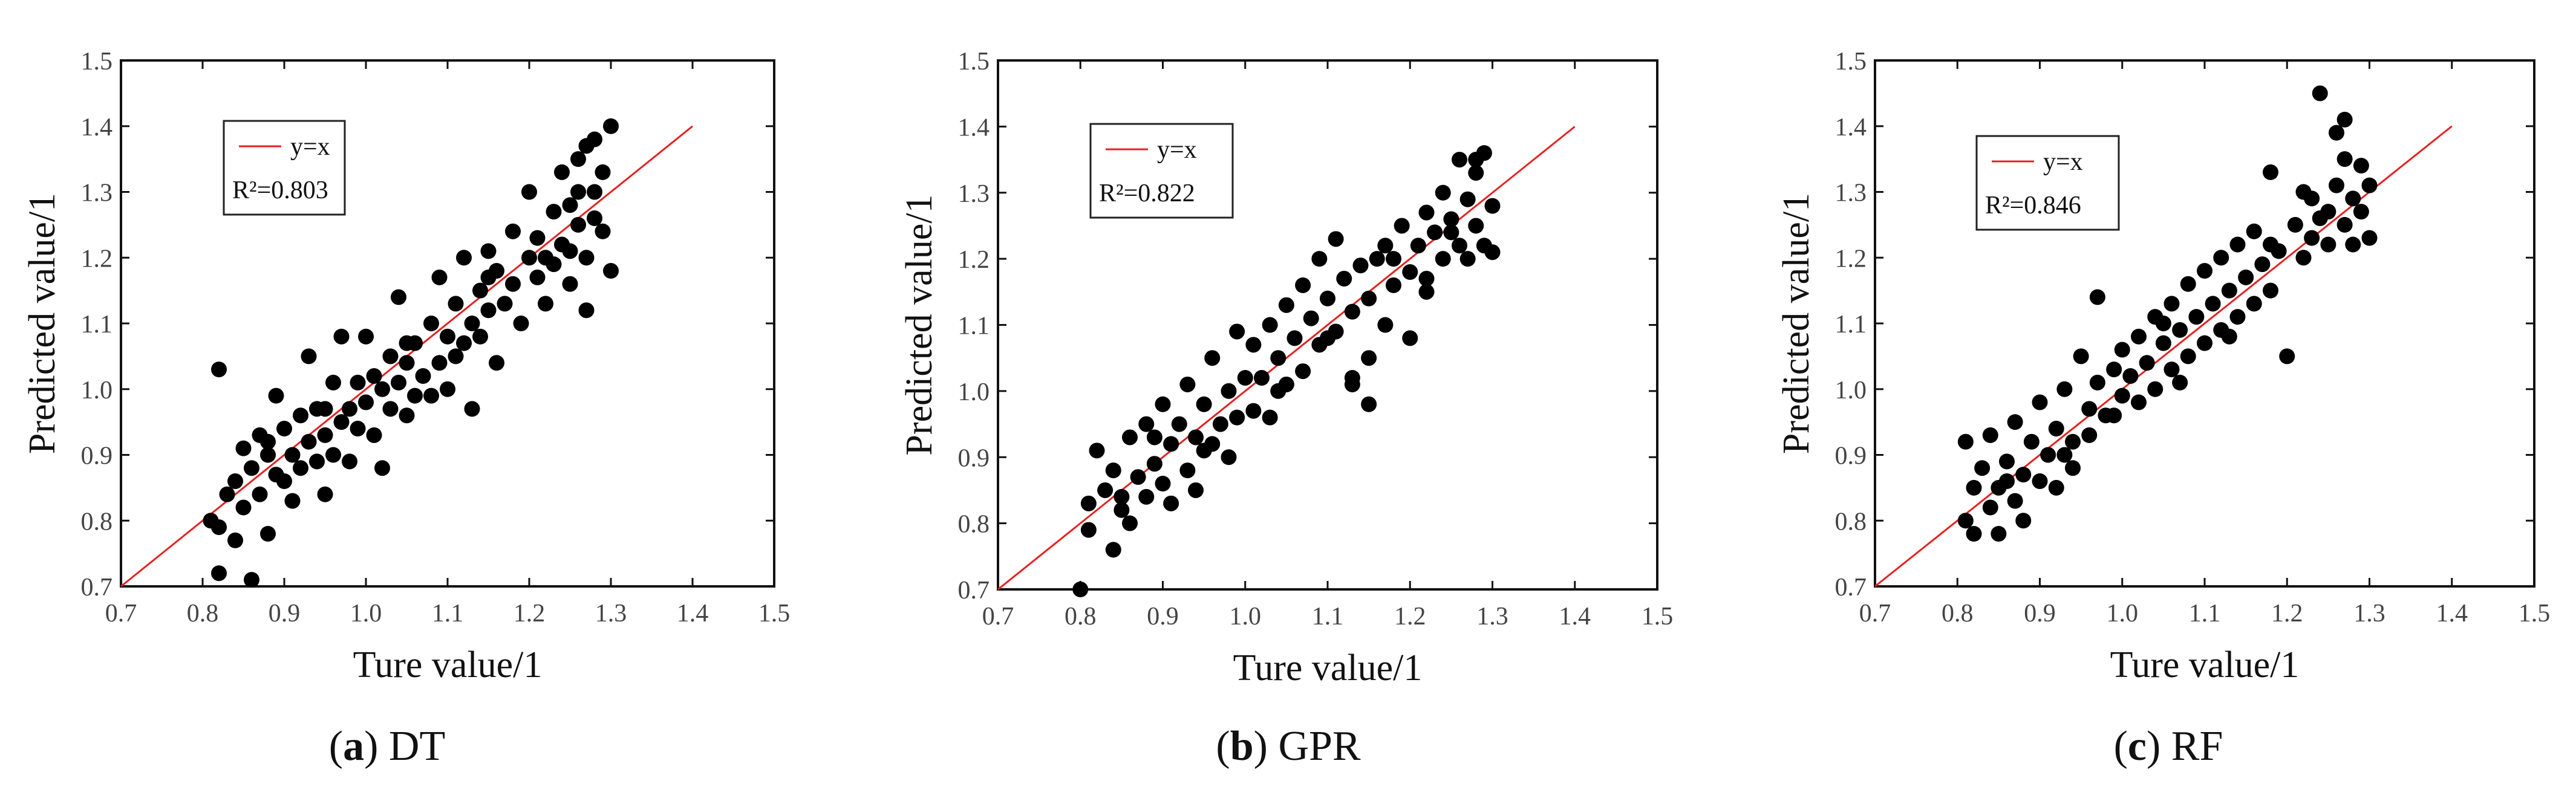 This screenshot has width=2576, height=804. What do you see at coordinates (1658, 617) in the screenshot?
I see `x-tick-label: 1.5` at bounding box center [1658, 617].